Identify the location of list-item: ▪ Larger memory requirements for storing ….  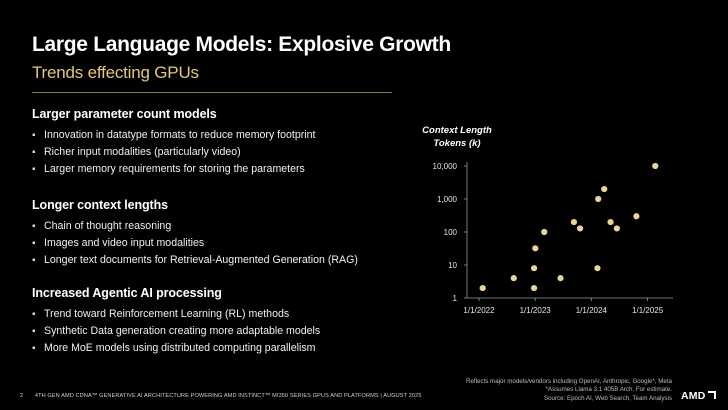
(222, 169).